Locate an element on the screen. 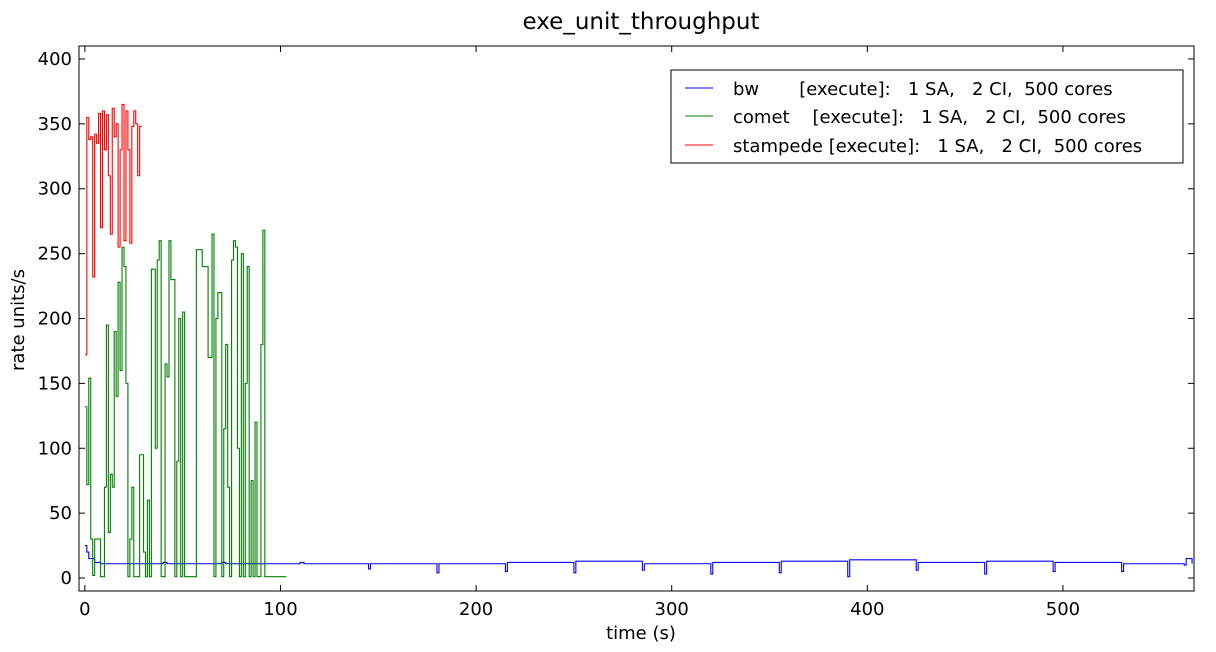 The height and width of the screenshot is (652, 1216). x-tick-label: 0 is located at coordinates (84, 609).